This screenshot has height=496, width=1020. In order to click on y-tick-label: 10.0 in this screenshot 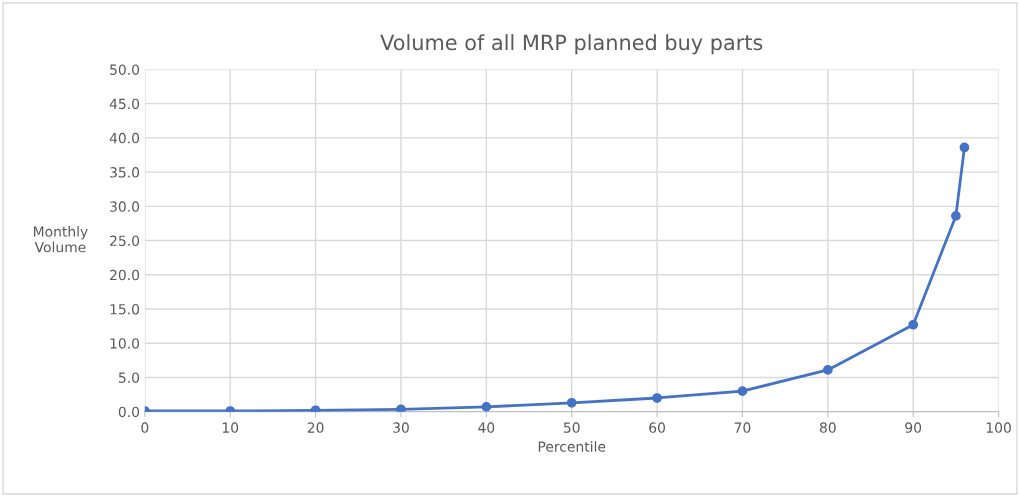, I will do `click(125, 343)`.